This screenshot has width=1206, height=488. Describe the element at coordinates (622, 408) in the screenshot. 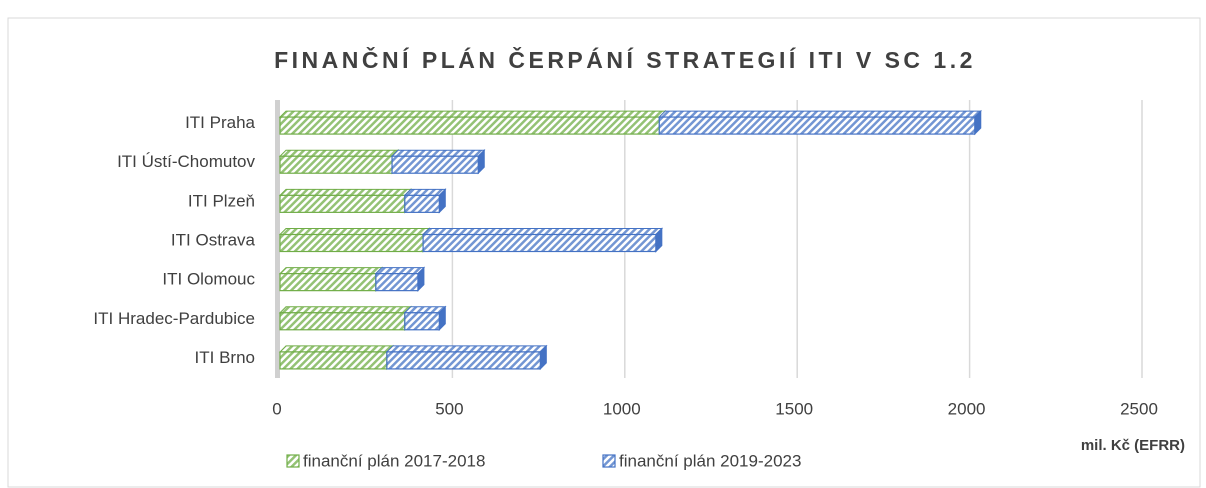

I see `x-tick-label: 1000` at that location.